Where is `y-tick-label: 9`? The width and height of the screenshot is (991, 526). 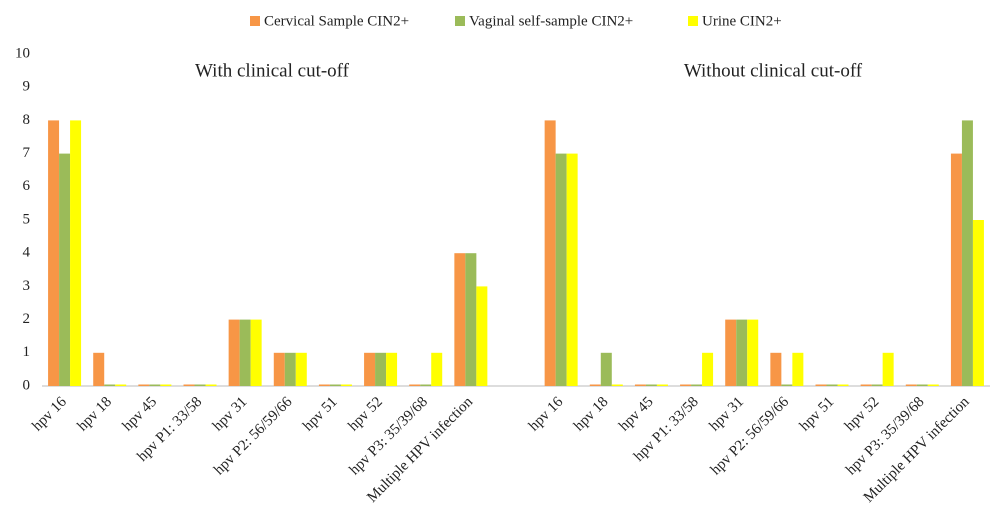 y-tick-label: 9 is located at coordinates (27, 87).